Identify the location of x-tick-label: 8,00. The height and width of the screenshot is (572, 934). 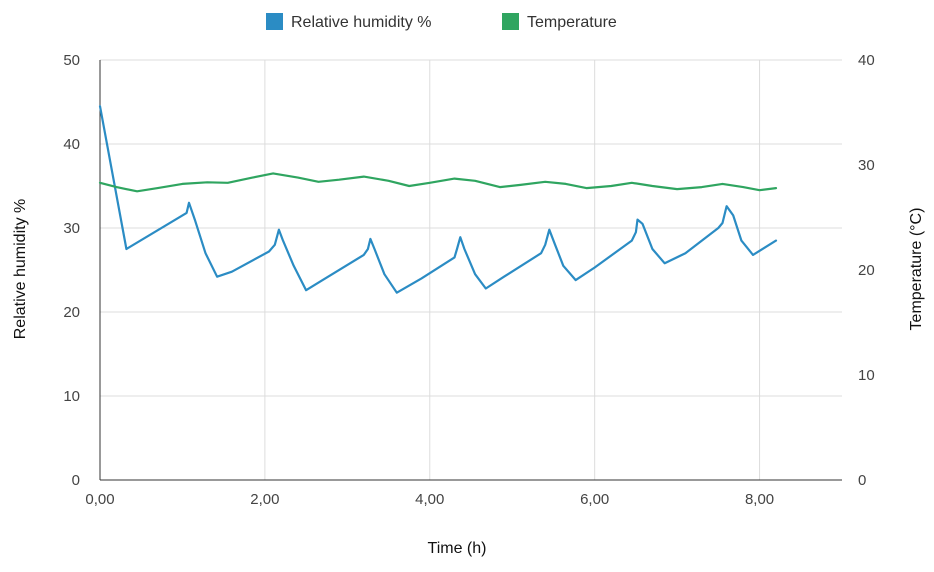
(759, 499).